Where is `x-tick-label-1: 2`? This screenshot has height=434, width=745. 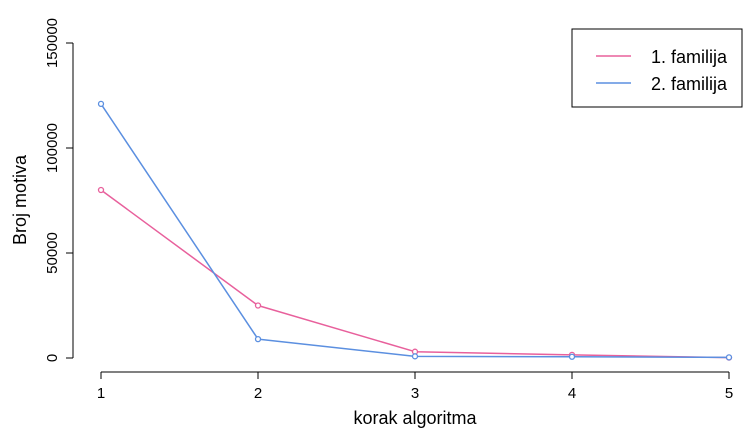 x-tick-label-1: 2 is located at coordinates (258, 393).